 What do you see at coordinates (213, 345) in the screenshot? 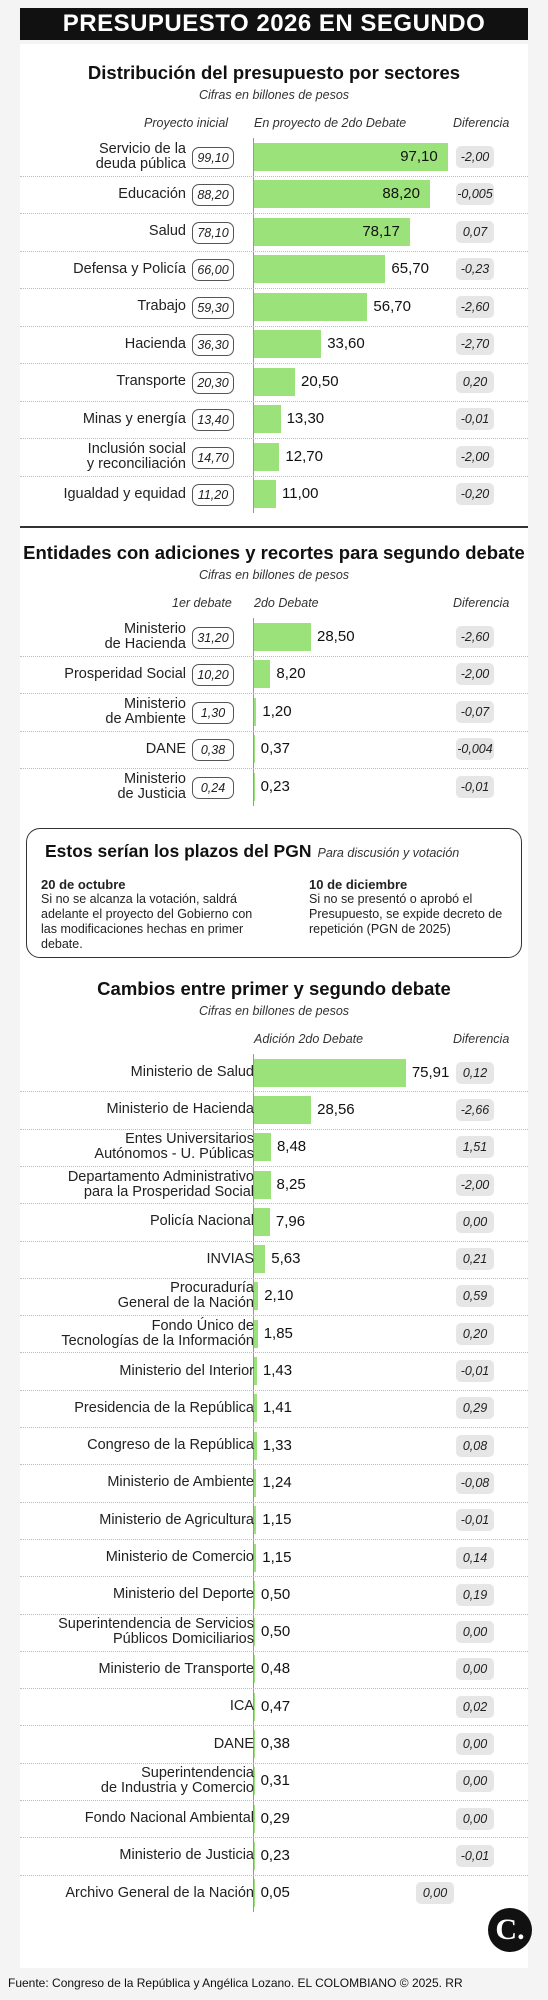
I see `initial-value-pill: 36,30` at bounding box center [213, 345].